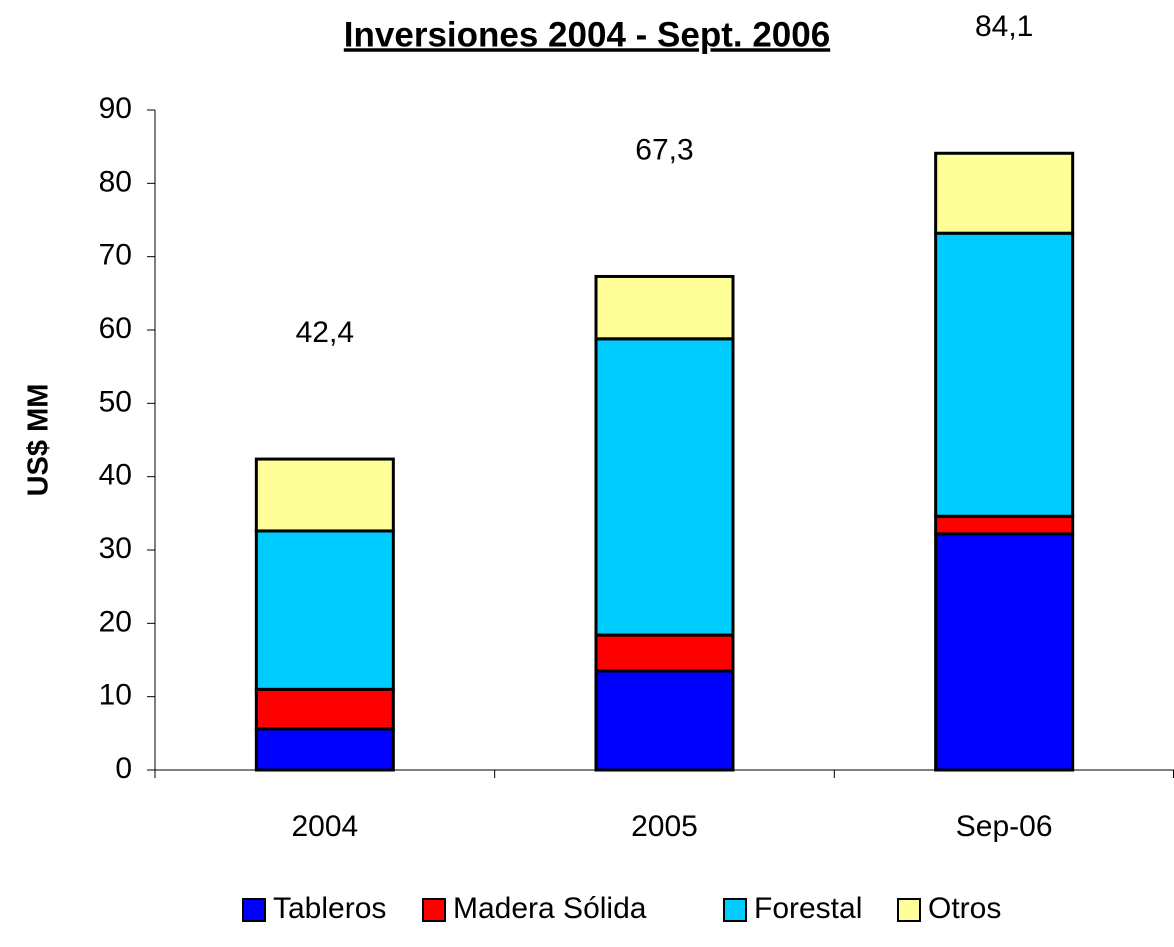 The height and width of the screenshot is (947, 1174). I want to click on y-tick-label: 50, so click(115, 401).